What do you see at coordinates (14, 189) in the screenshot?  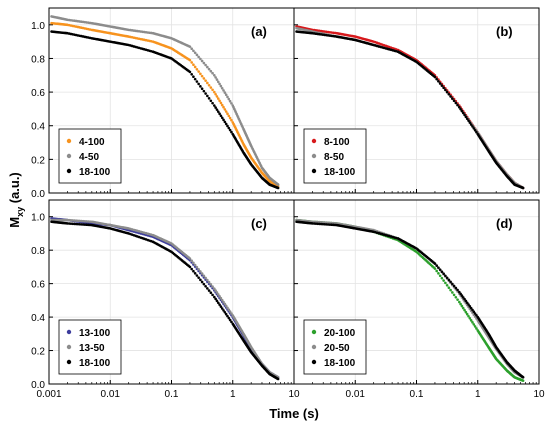 I see `y-axis-label-unit: (a.u.)` at bounding box center [14, 189].